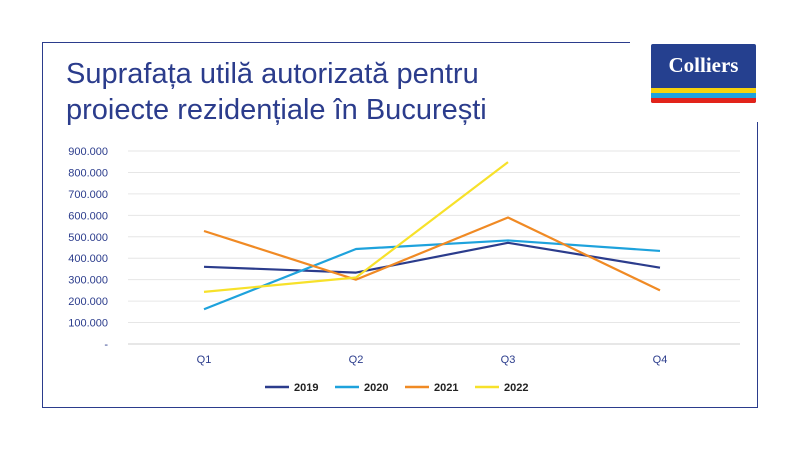  What do you see at coordinates (276, 110) in the screenshot?
I see `title-line-2: proiecte rezidențiale în București` at bounding box center [276, 110].